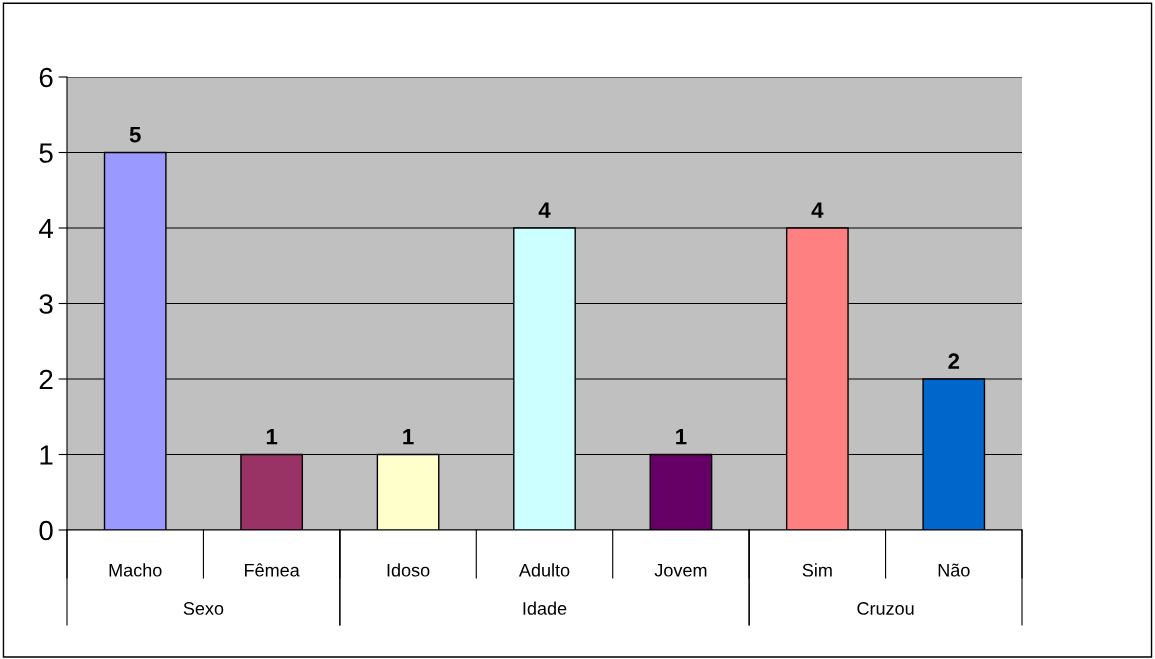 Image resolution: width=1155 pixels, height=659 pixels. Describe the element at coordinates (817, 570) in the screenshot. I see `x-tick-label: Sim` at that location.